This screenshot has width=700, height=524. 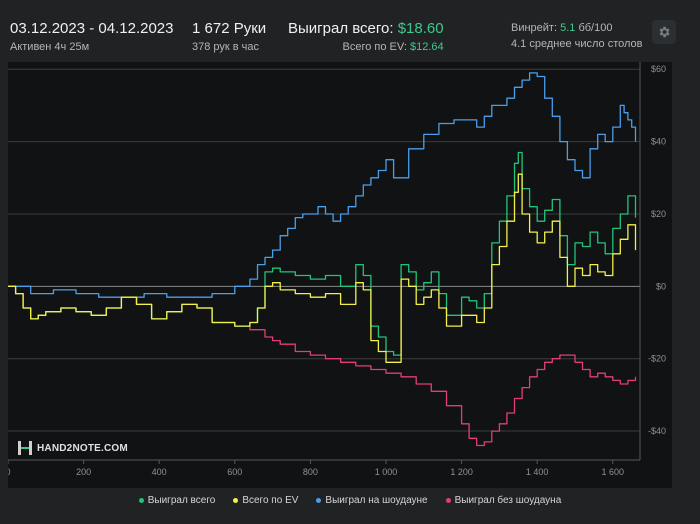 What do you see at coordinates (658, 142) in the screenshot?
I see `y-tick-label: $40` at bounding box center [658, 142].